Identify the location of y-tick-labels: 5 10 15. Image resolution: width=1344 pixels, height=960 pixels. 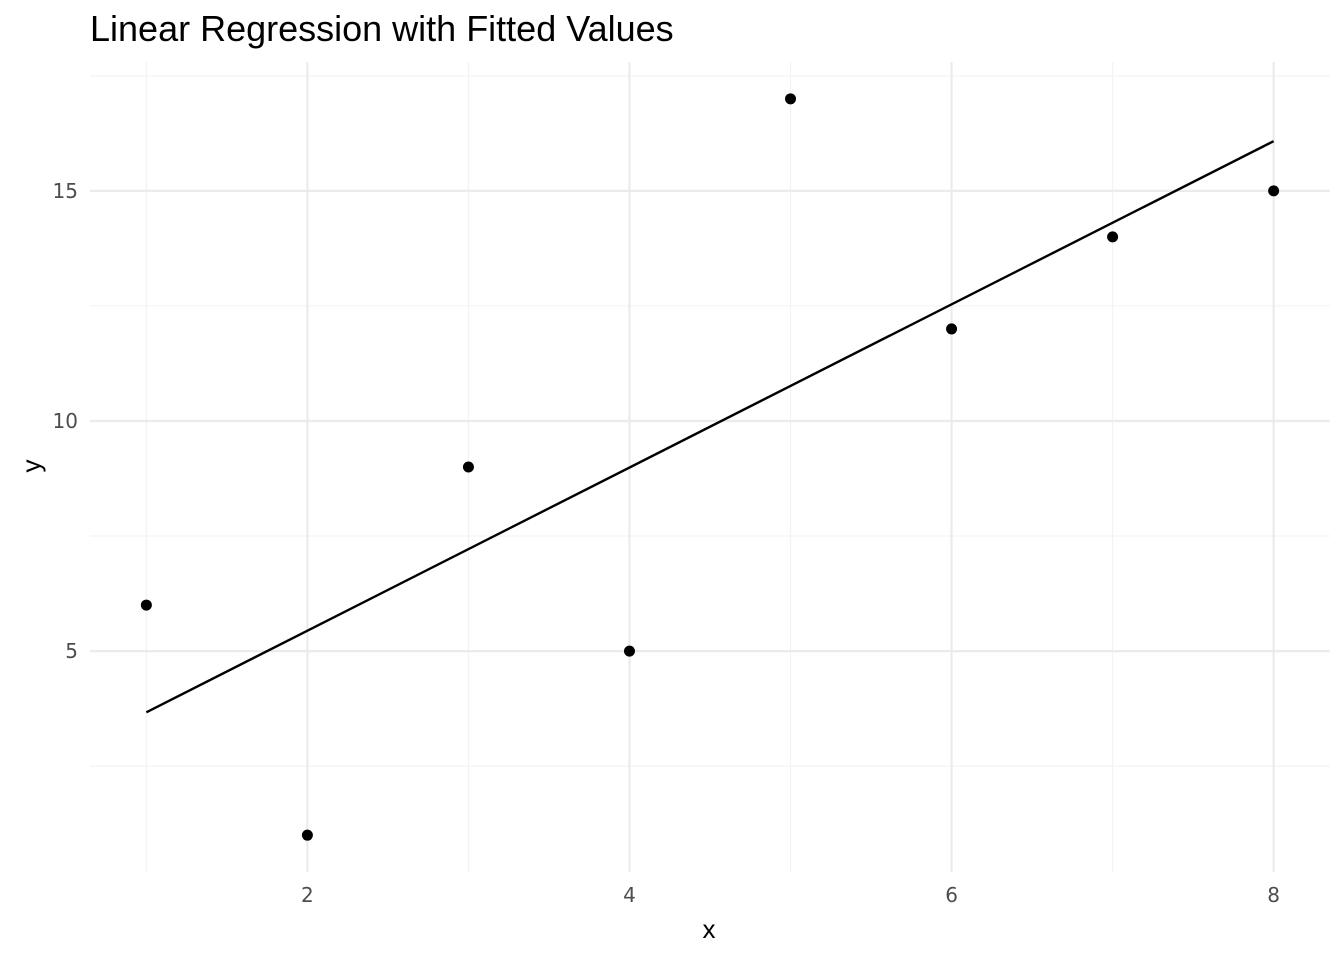
(65, 421).